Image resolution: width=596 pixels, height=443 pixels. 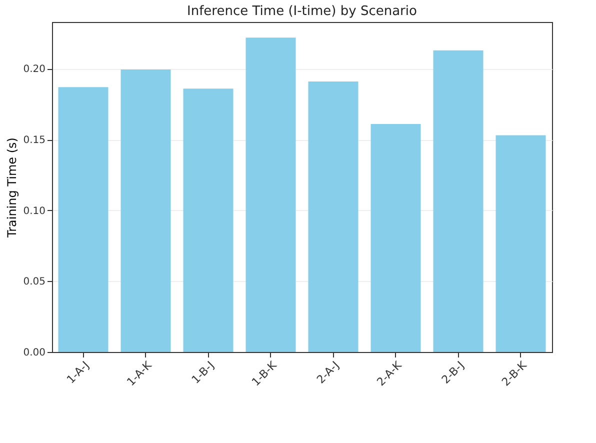 What do you see at coordinates (12, 188) in the screenshot?
I see `y-axis-title: Training Time (s)` at bounding box center [12, 188].